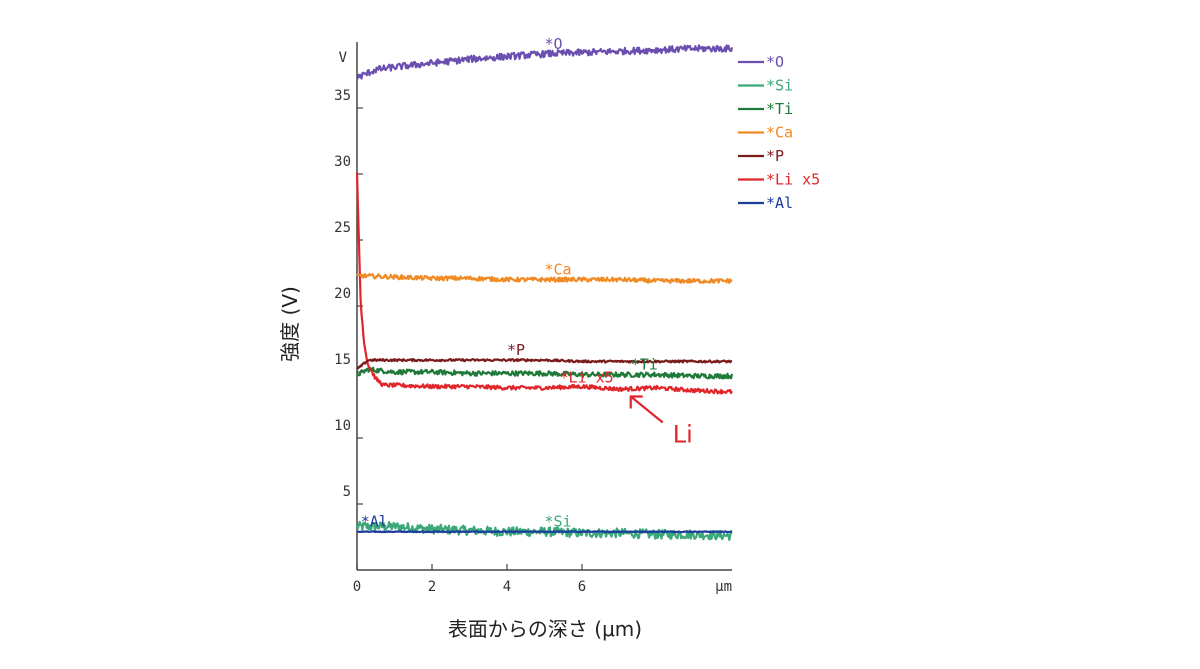 The height and width of the screenshot is (669, 1200). Describe the element at coordinates (793, 180) in the screenshot. I see `legend-label: *Li x5` at that location.